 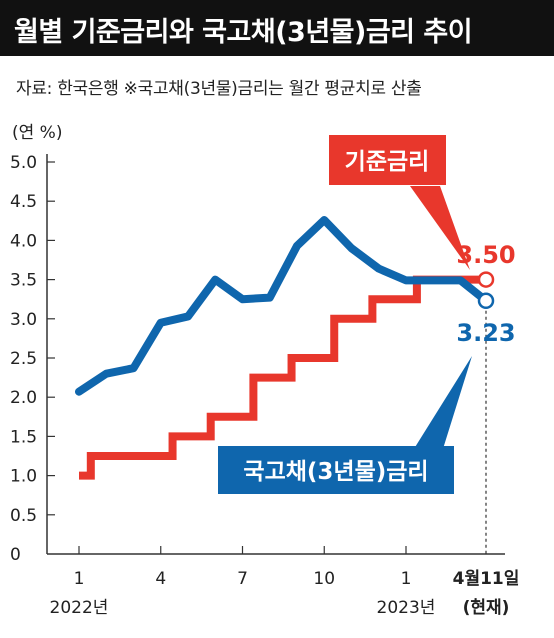 What do you see at coordinates (36, 344) in the screenshot?
I see `y-axis-labels: (연 %) 0 0.5 1.0 1.5 2.0 2.5 3.0 3.5 4.0 4.5 5.0` at bounding box center [36, 344].